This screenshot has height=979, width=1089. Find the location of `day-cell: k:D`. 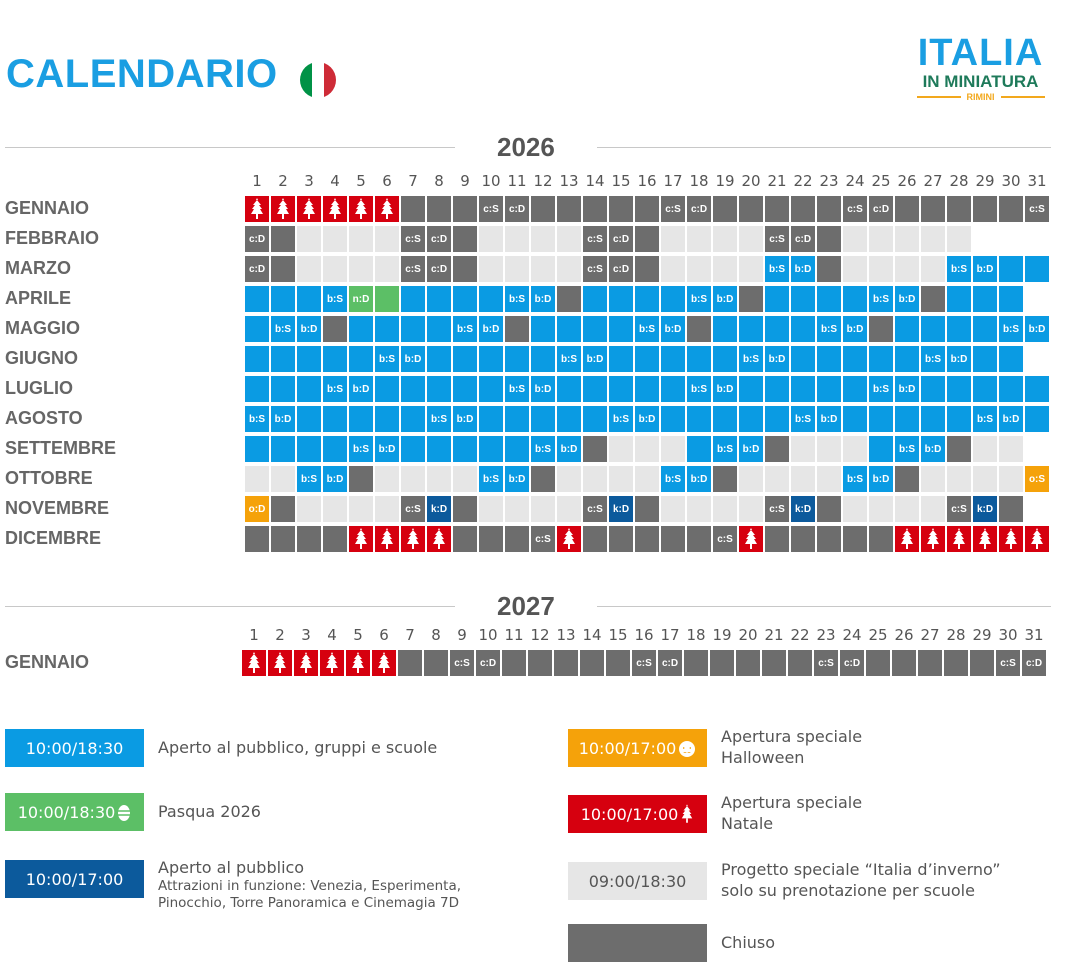

day-cell: k:D is located at coordinates (803, 509).